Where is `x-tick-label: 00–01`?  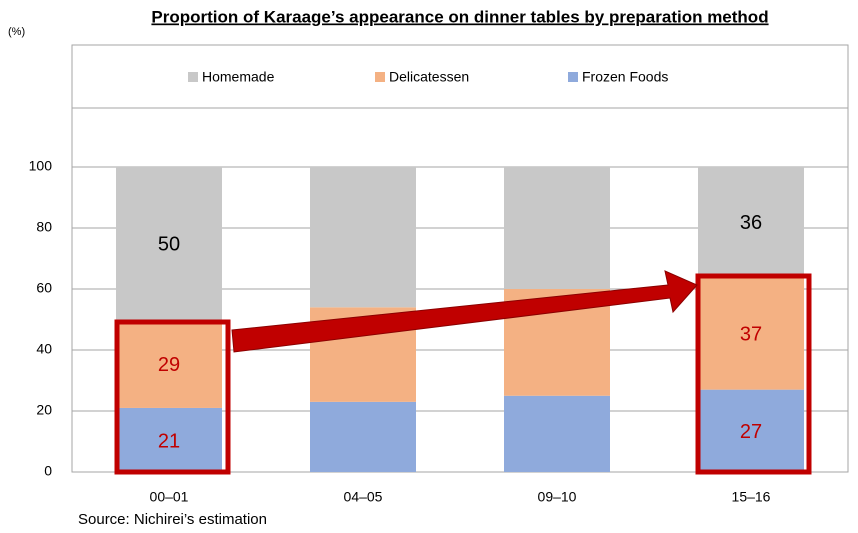 x-tick-label: 00–01 is located at coordinates (169, 497).